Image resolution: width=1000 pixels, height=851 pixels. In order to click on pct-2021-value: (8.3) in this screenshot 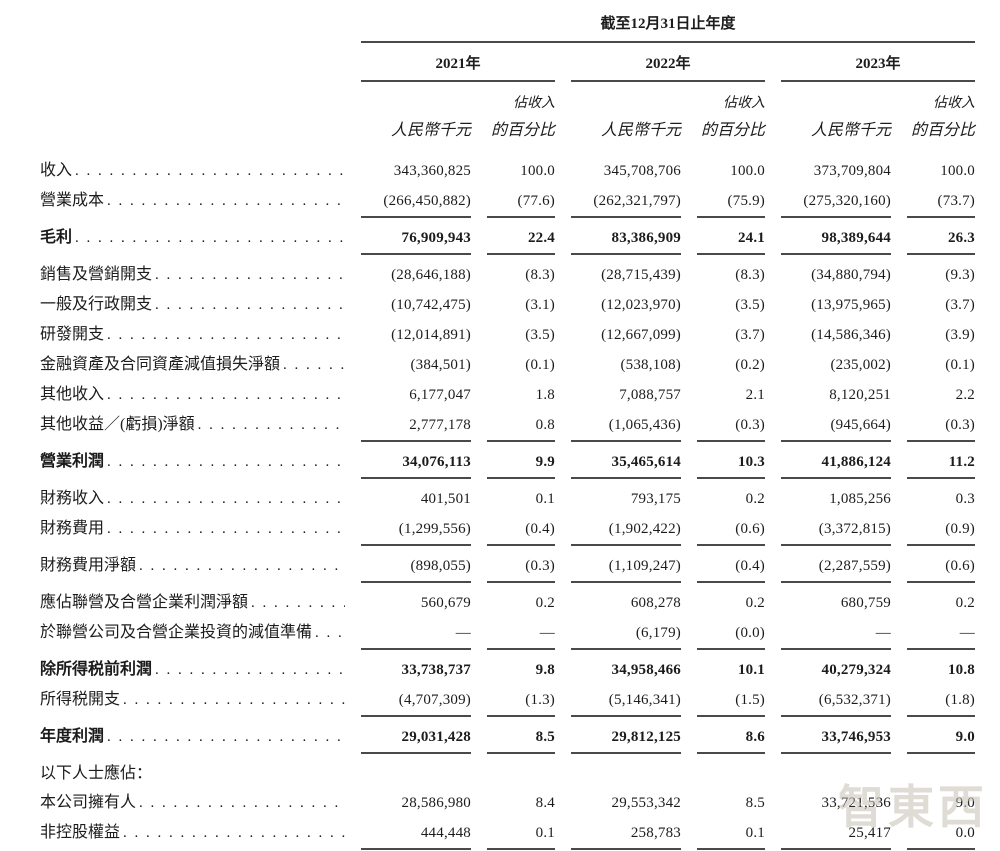, I will do `click(540, 275)`.